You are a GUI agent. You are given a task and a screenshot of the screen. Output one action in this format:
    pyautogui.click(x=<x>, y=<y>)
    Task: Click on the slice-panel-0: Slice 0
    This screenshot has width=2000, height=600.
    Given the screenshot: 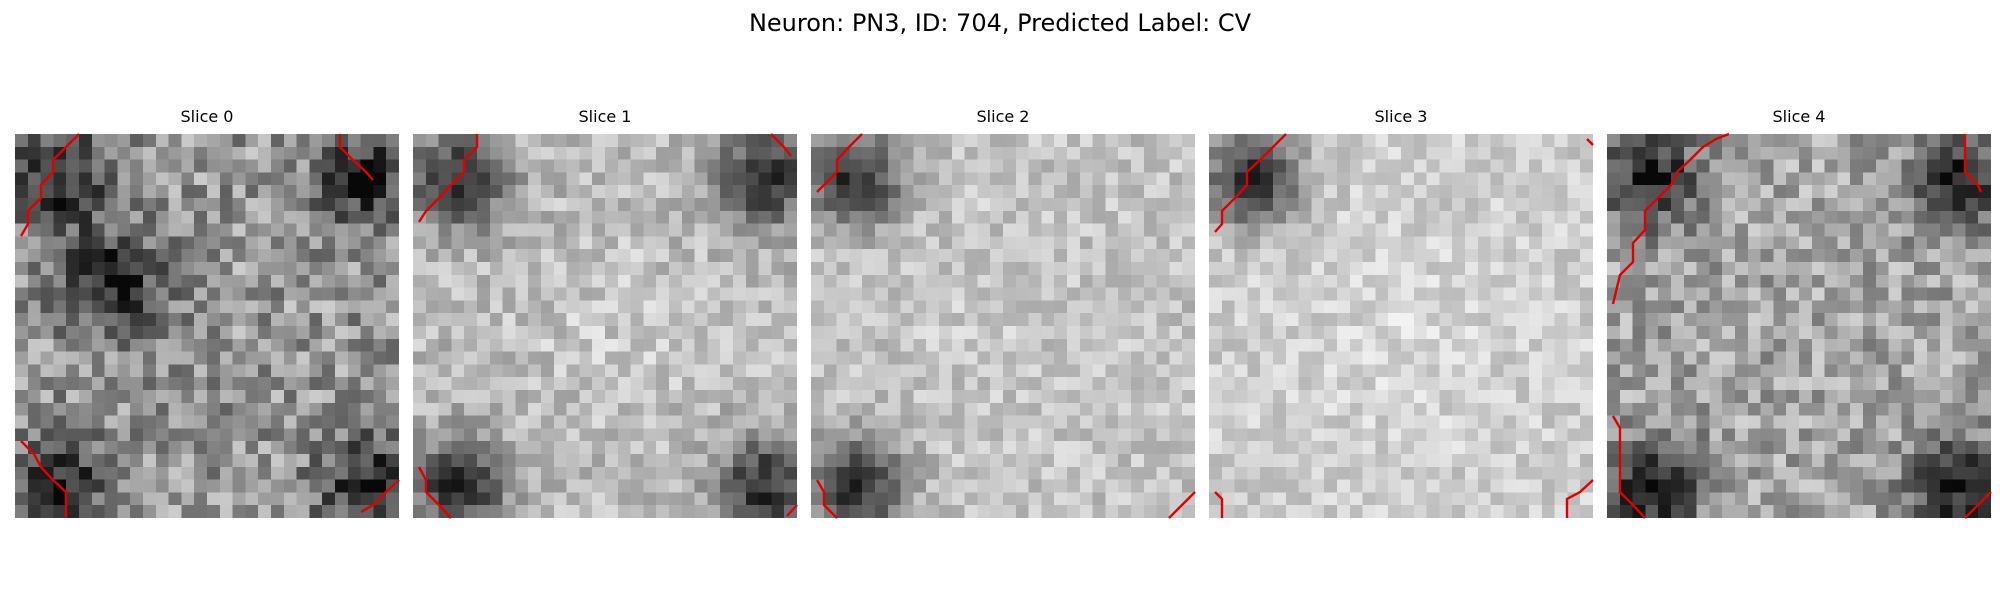 What is the action you would take?
    pyautogui.click(x=207, y=313)
    